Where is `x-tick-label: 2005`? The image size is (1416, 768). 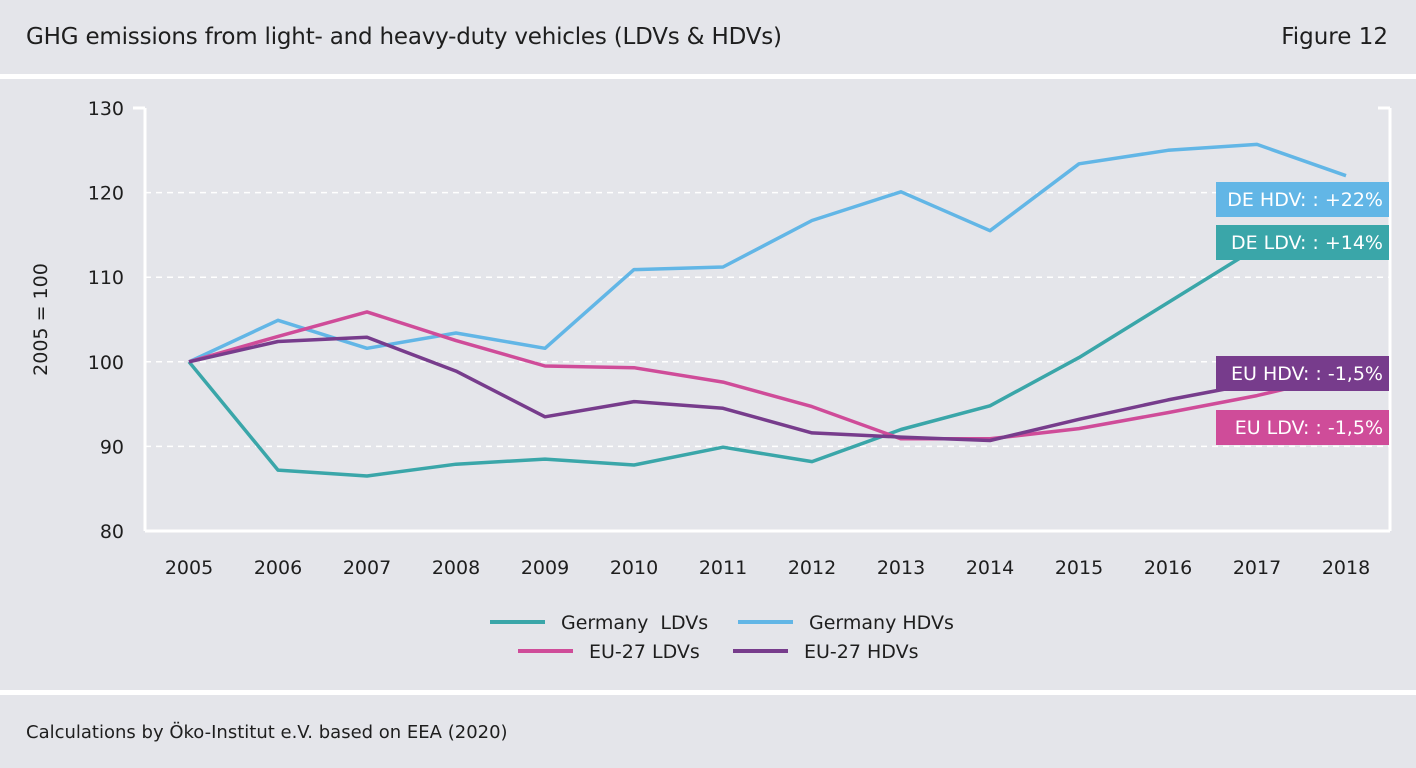
x-tick-label: 2005 is located at coordinates (189, 568).